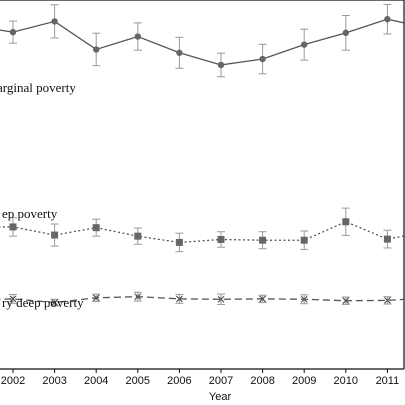 This screenshot has height=405, width=405. Describe the element at coordinates (43, 302) in the screenshot. I see `series-label-very-deep-poverty: ry deep poverty` at that location.